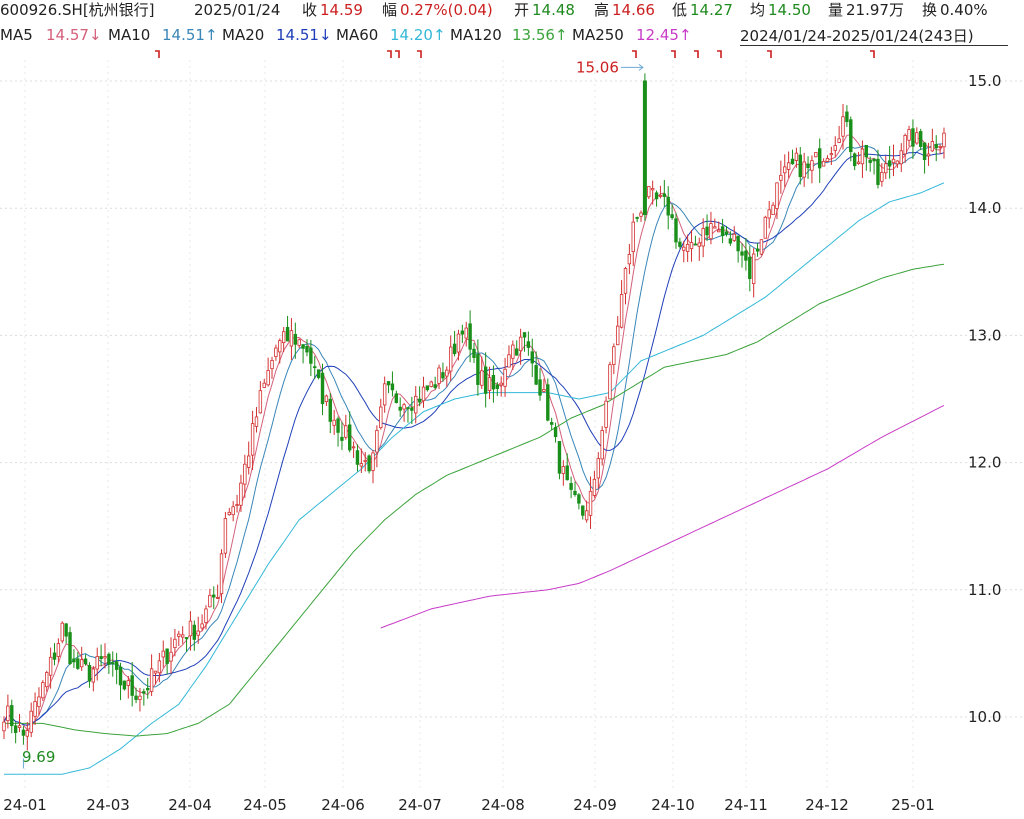 The height and width of the screenshot is (819, 1024). What do you see at coordinates (789, 10) in the screenshot?
I see `avg-value: 14.50` at bounding box center [789, 10].